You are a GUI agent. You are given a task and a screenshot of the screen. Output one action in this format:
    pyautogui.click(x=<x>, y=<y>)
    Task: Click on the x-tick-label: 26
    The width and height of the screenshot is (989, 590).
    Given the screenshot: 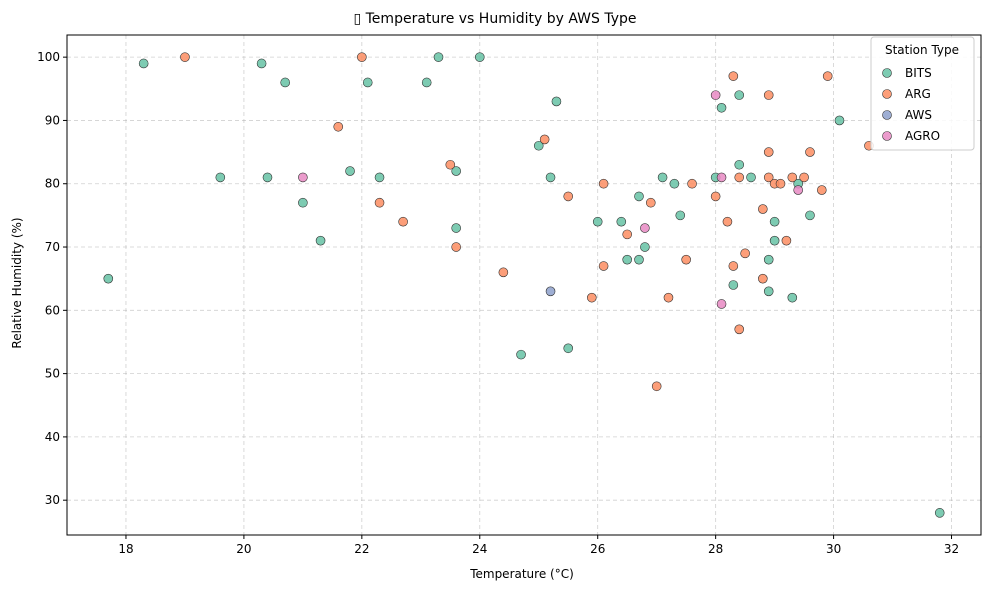 What is the action you would take?
    pyautogui.click(x=597, y=549)
    